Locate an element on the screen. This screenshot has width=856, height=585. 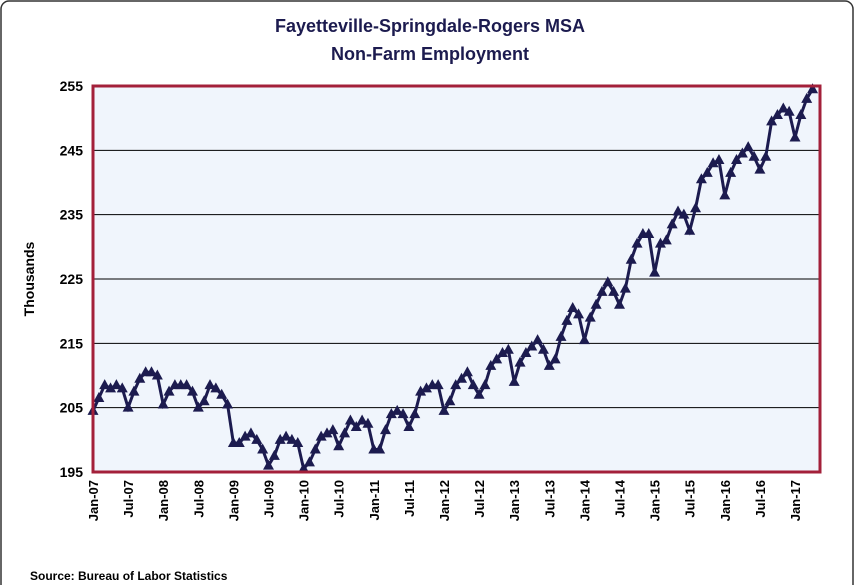
x-tick-label: Jan-12 is located at coordinates (444, 500).